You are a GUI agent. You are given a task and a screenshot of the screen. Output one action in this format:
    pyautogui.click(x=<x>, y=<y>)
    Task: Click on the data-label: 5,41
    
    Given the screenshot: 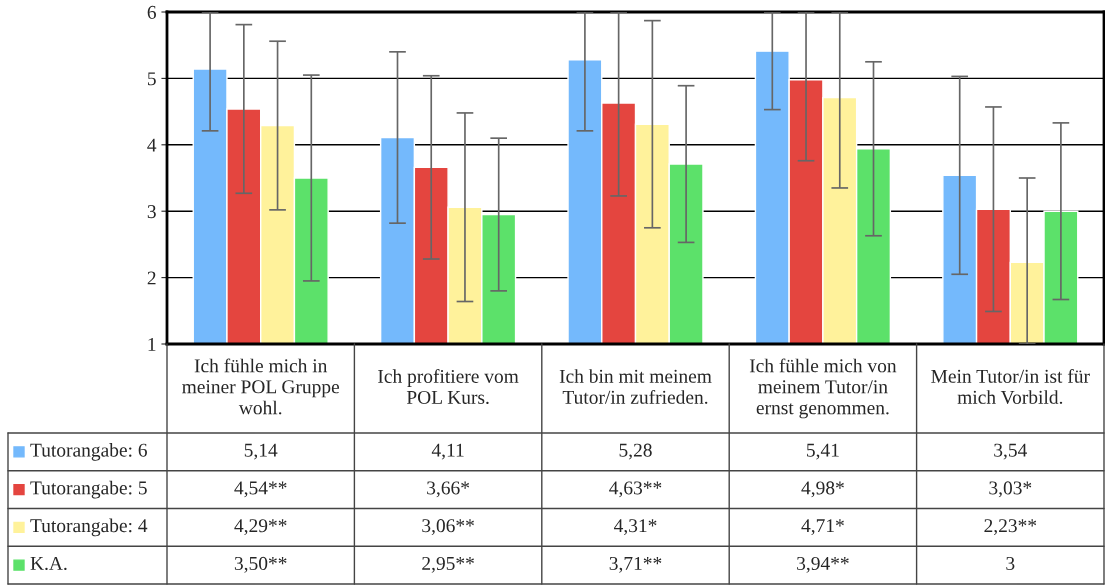 What is the action you would take?
    pyautogui.click(x=823, y=451)
    